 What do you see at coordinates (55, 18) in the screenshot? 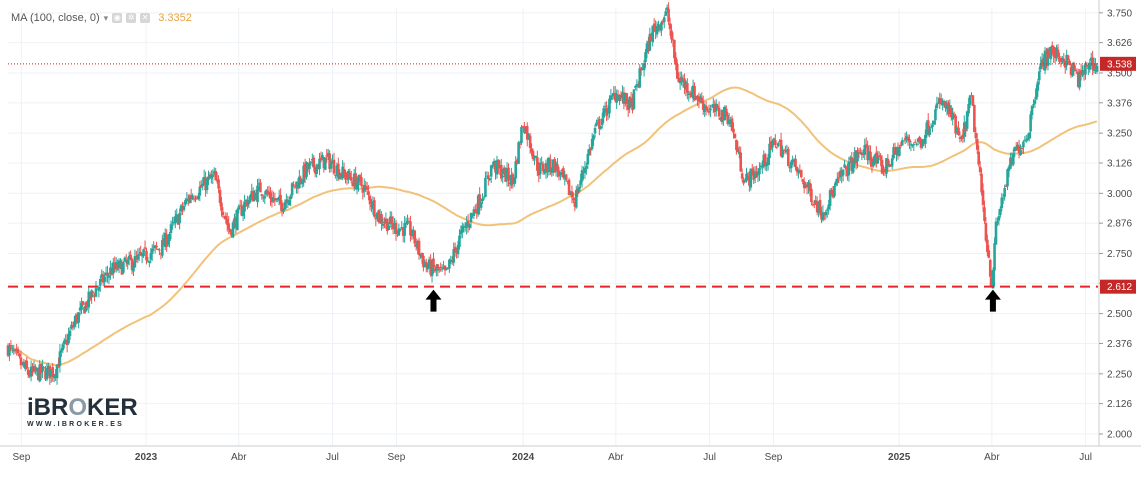
I see `indicator-name: MA (100, close, 0)` at bounding box center [55, 18].